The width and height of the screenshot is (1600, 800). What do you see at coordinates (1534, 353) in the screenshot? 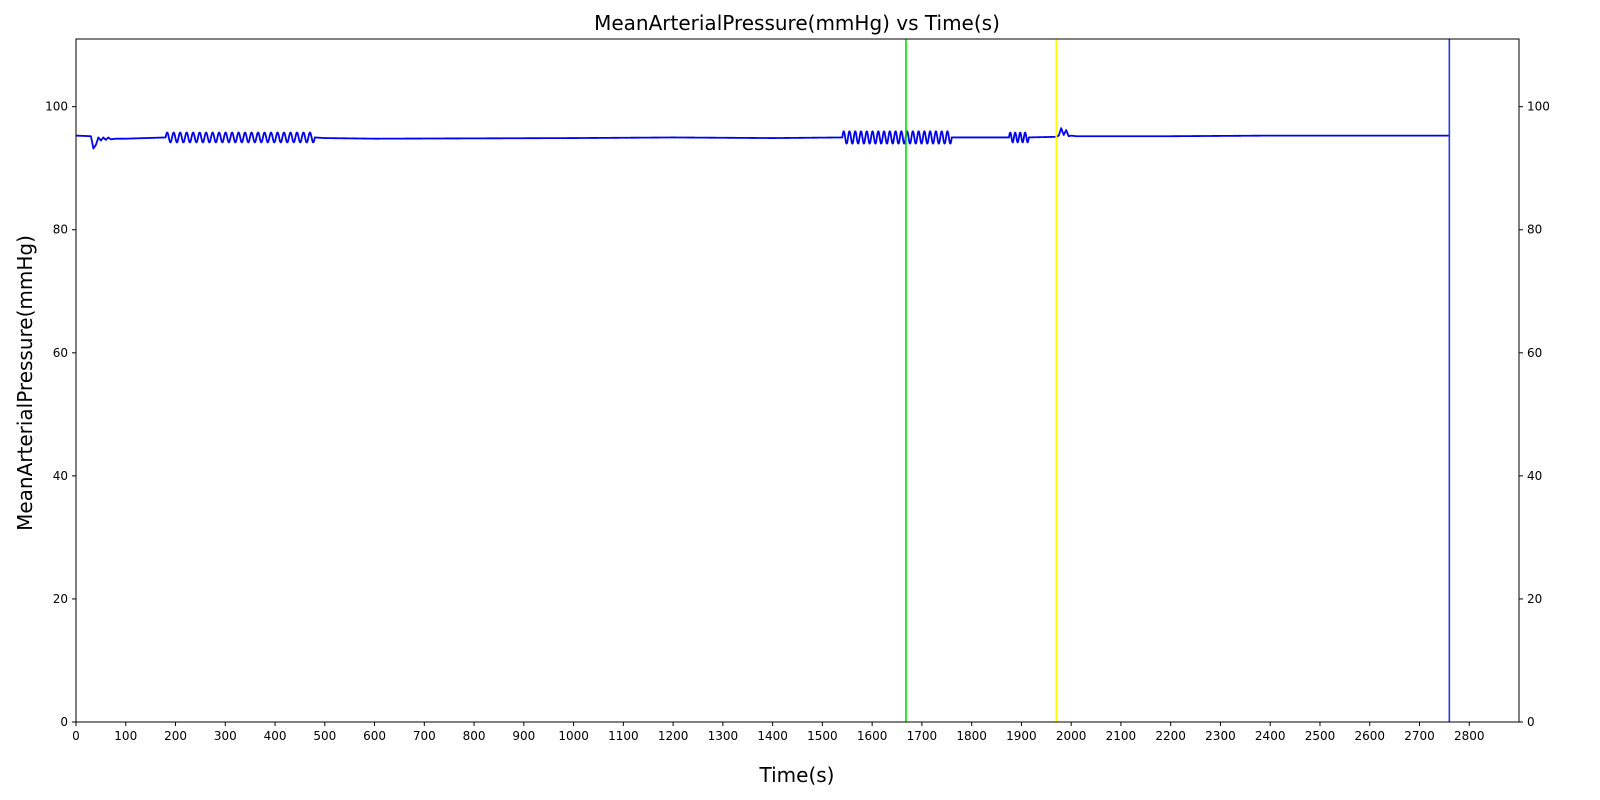
I see `y-tick-label-right: 60` at bounding box center [1534, 353].